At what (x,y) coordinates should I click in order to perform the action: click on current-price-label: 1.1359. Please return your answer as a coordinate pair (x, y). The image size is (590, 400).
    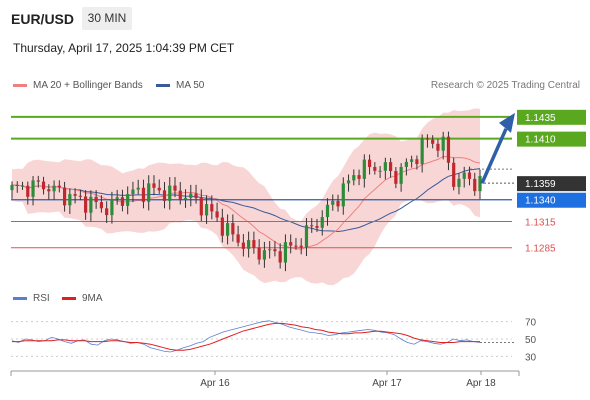
    Looking at the image, I should click on (540, 184).